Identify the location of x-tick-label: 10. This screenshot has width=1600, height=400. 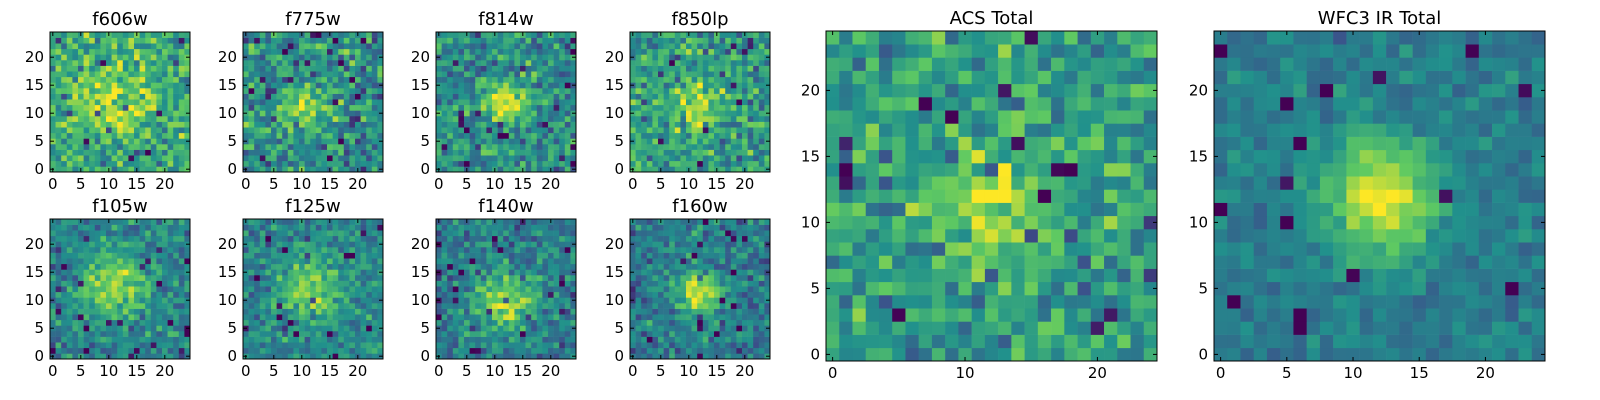
(108, 184).